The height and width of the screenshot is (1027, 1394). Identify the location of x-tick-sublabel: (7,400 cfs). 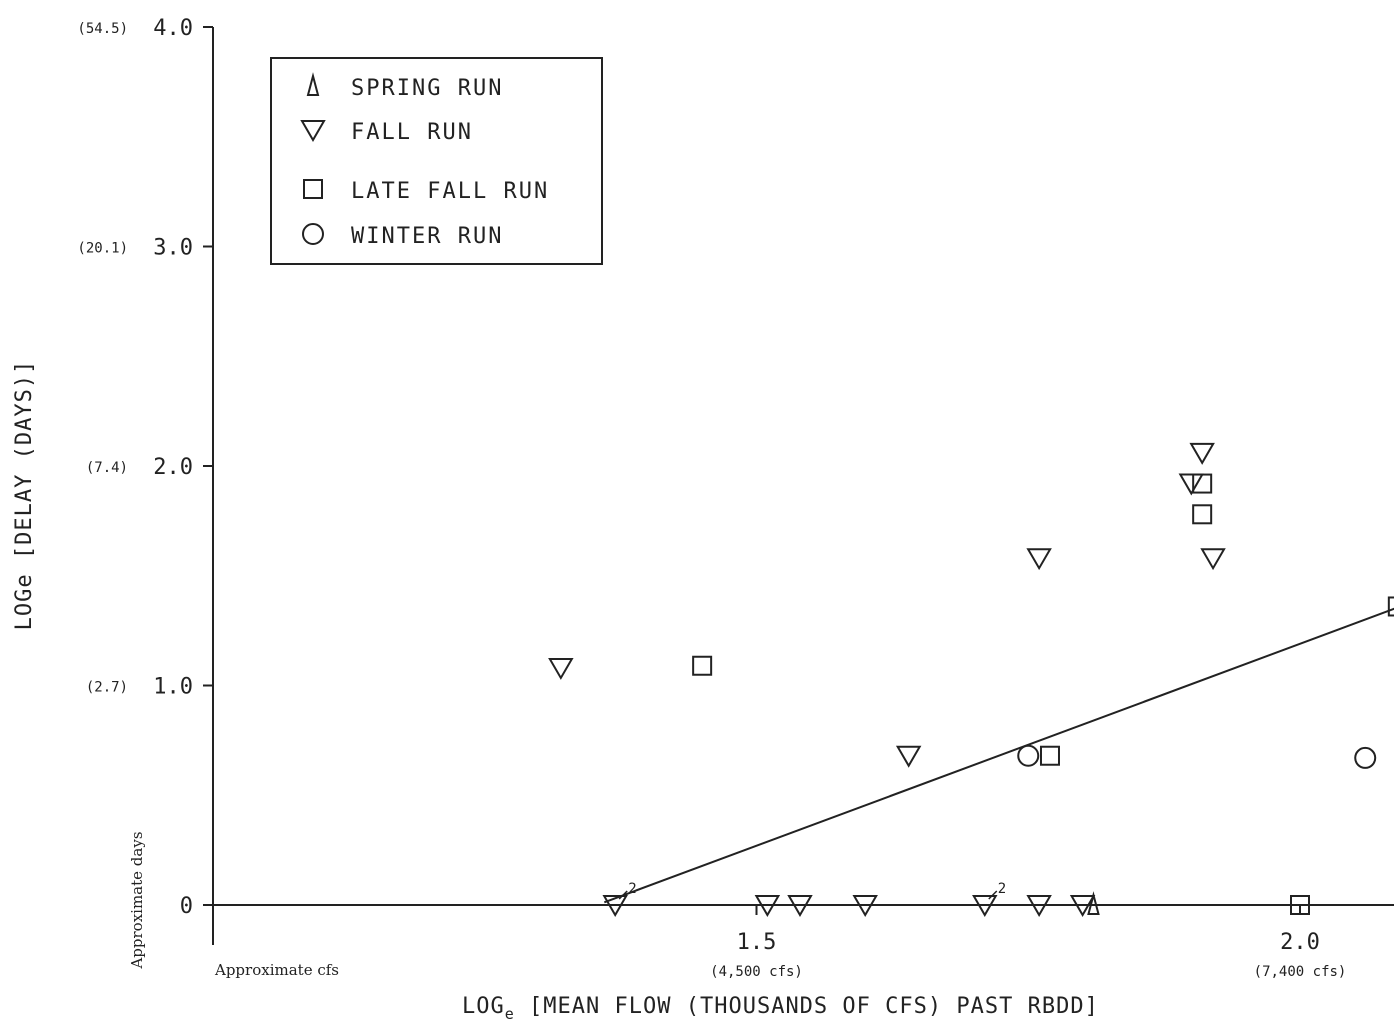
(1300, 972).